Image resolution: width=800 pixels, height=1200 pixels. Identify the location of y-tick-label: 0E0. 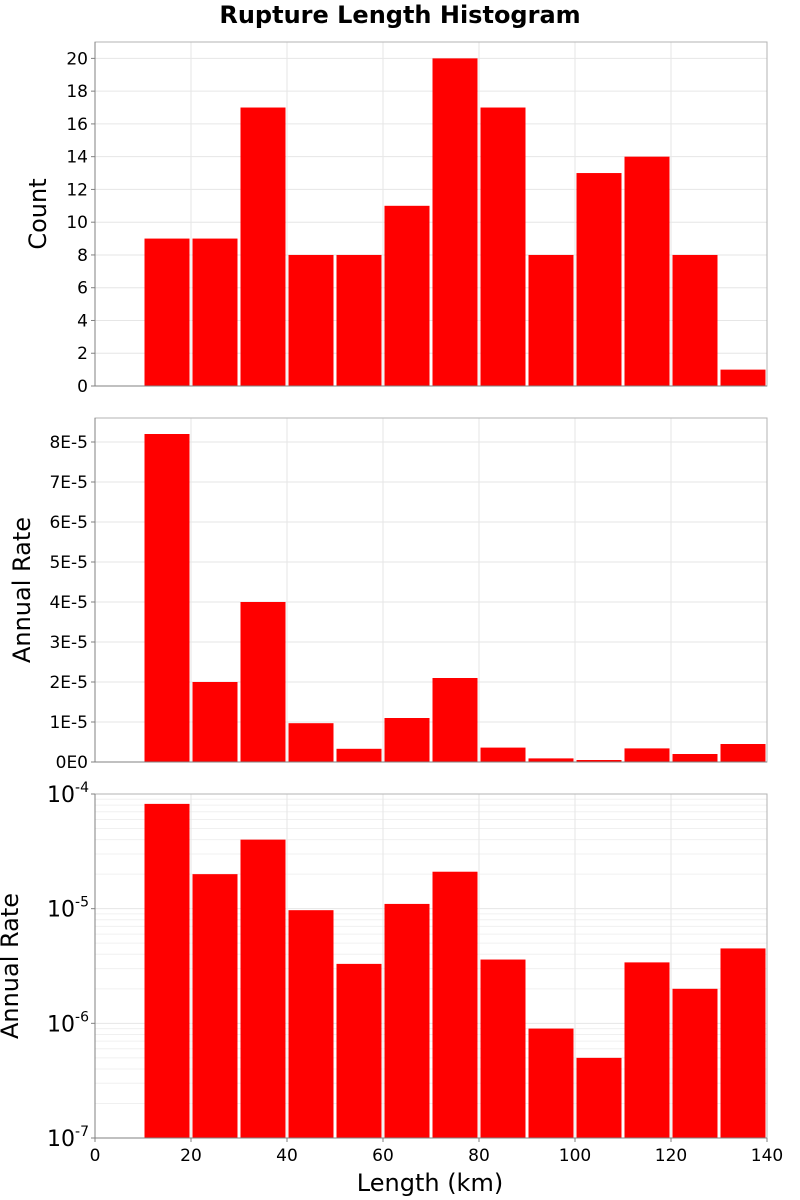
(72, 763).